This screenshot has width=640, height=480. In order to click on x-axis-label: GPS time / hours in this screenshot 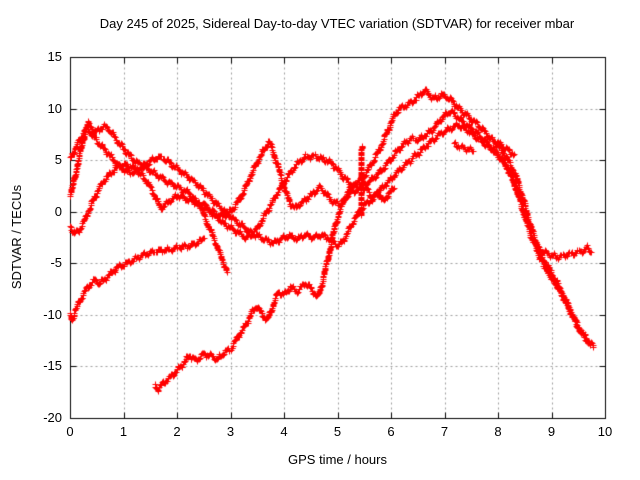, I will do `click(337, 459)`.